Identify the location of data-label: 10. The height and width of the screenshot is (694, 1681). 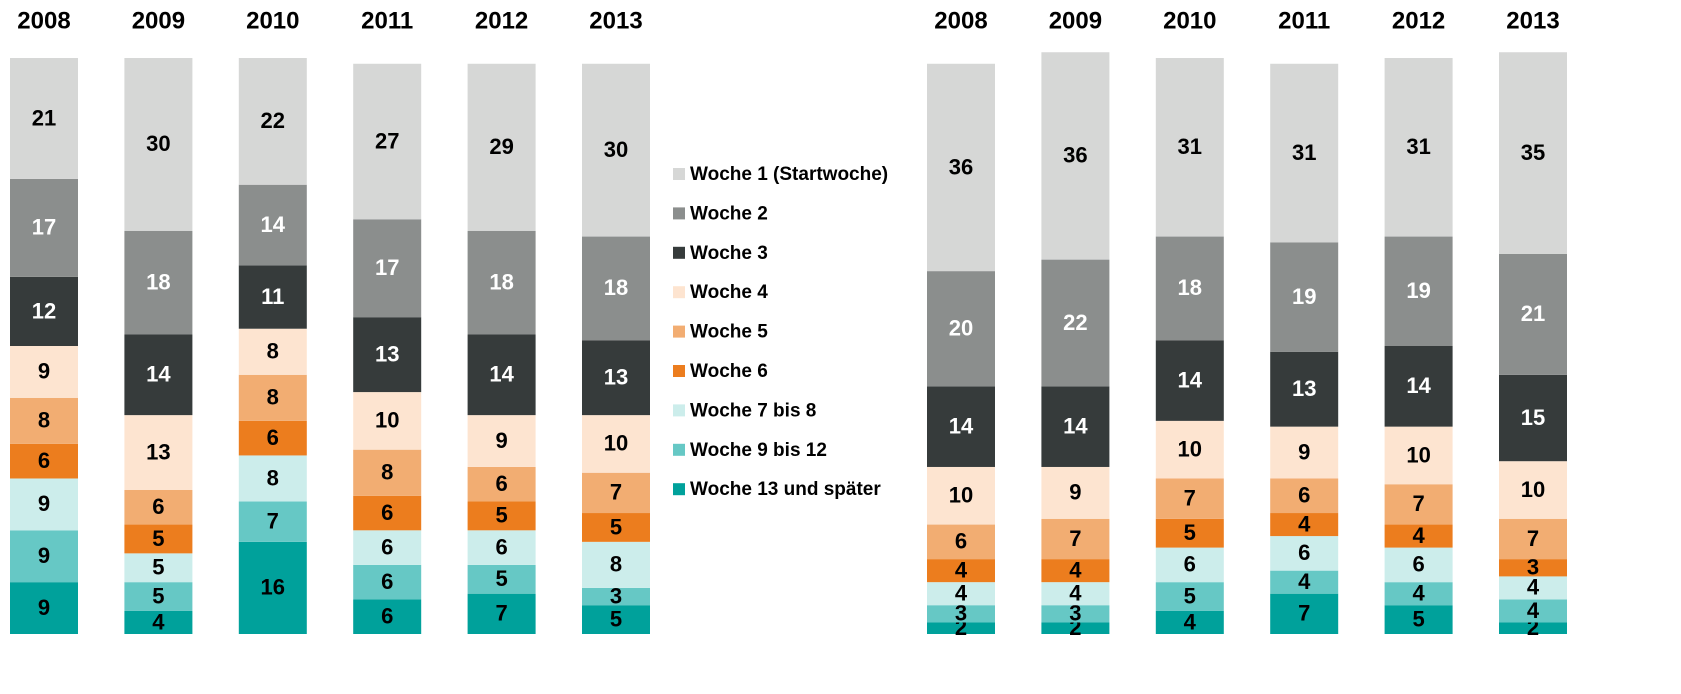
(1533, 489).